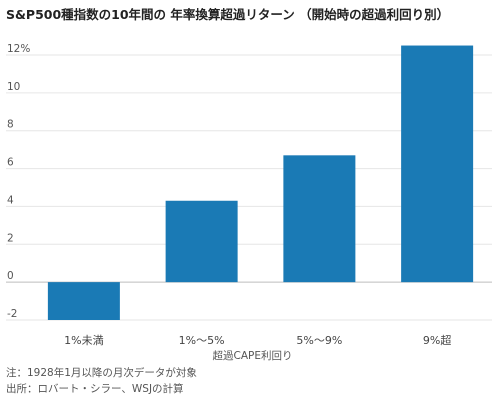  Describe the element at coordinates (202, 340) in the screenshot. I see `x-category-label: 1%～5%` at that location.